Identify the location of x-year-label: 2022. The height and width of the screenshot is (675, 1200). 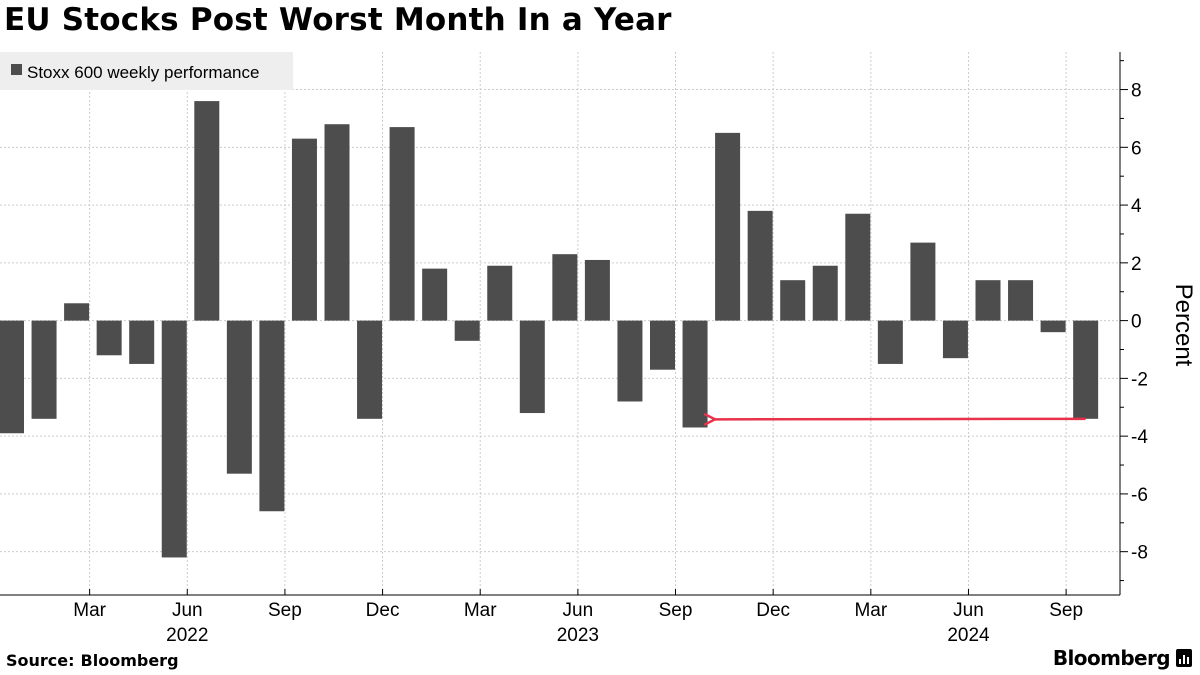
(187, 635).